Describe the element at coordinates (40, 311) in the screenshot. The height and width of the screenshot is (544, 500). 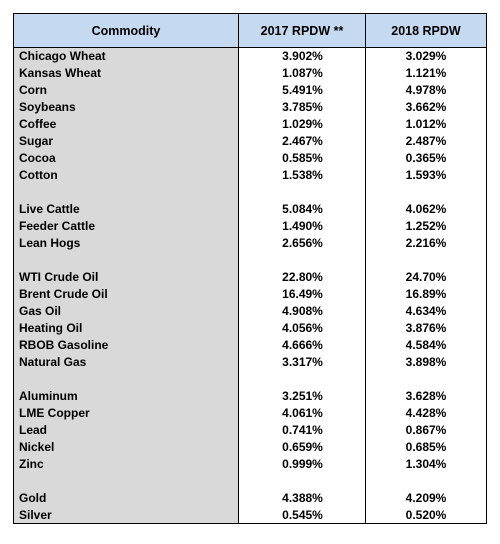
I see `commodity-name: Gas Oil` at that location.